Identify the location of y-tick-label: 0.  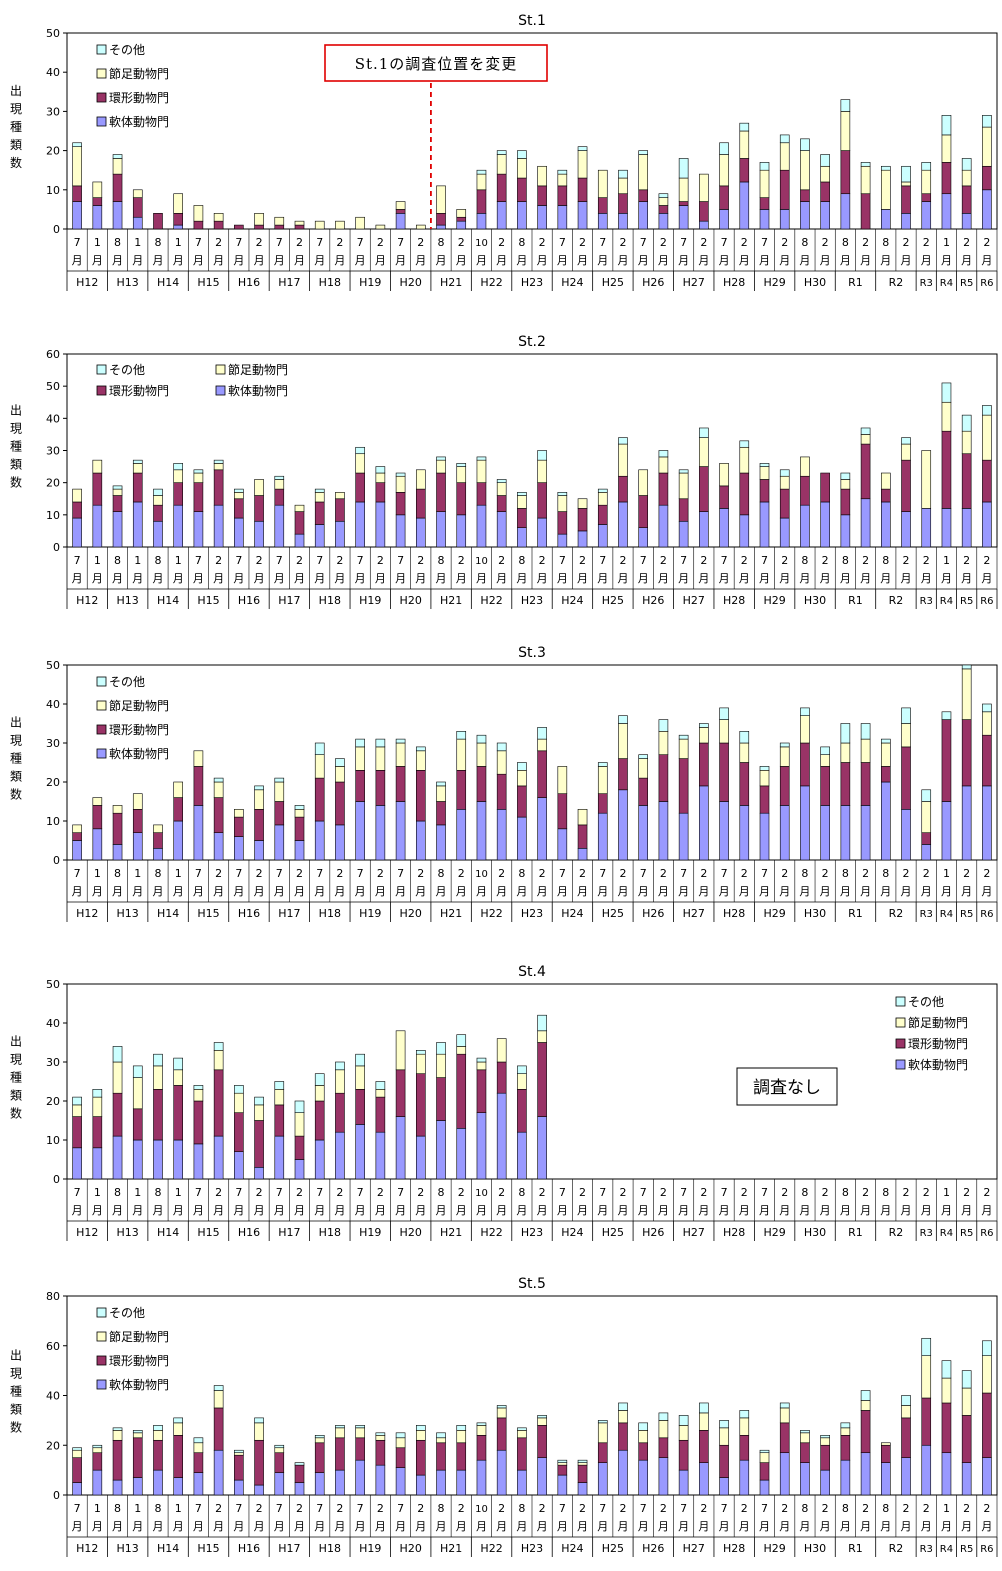
(56, 547).